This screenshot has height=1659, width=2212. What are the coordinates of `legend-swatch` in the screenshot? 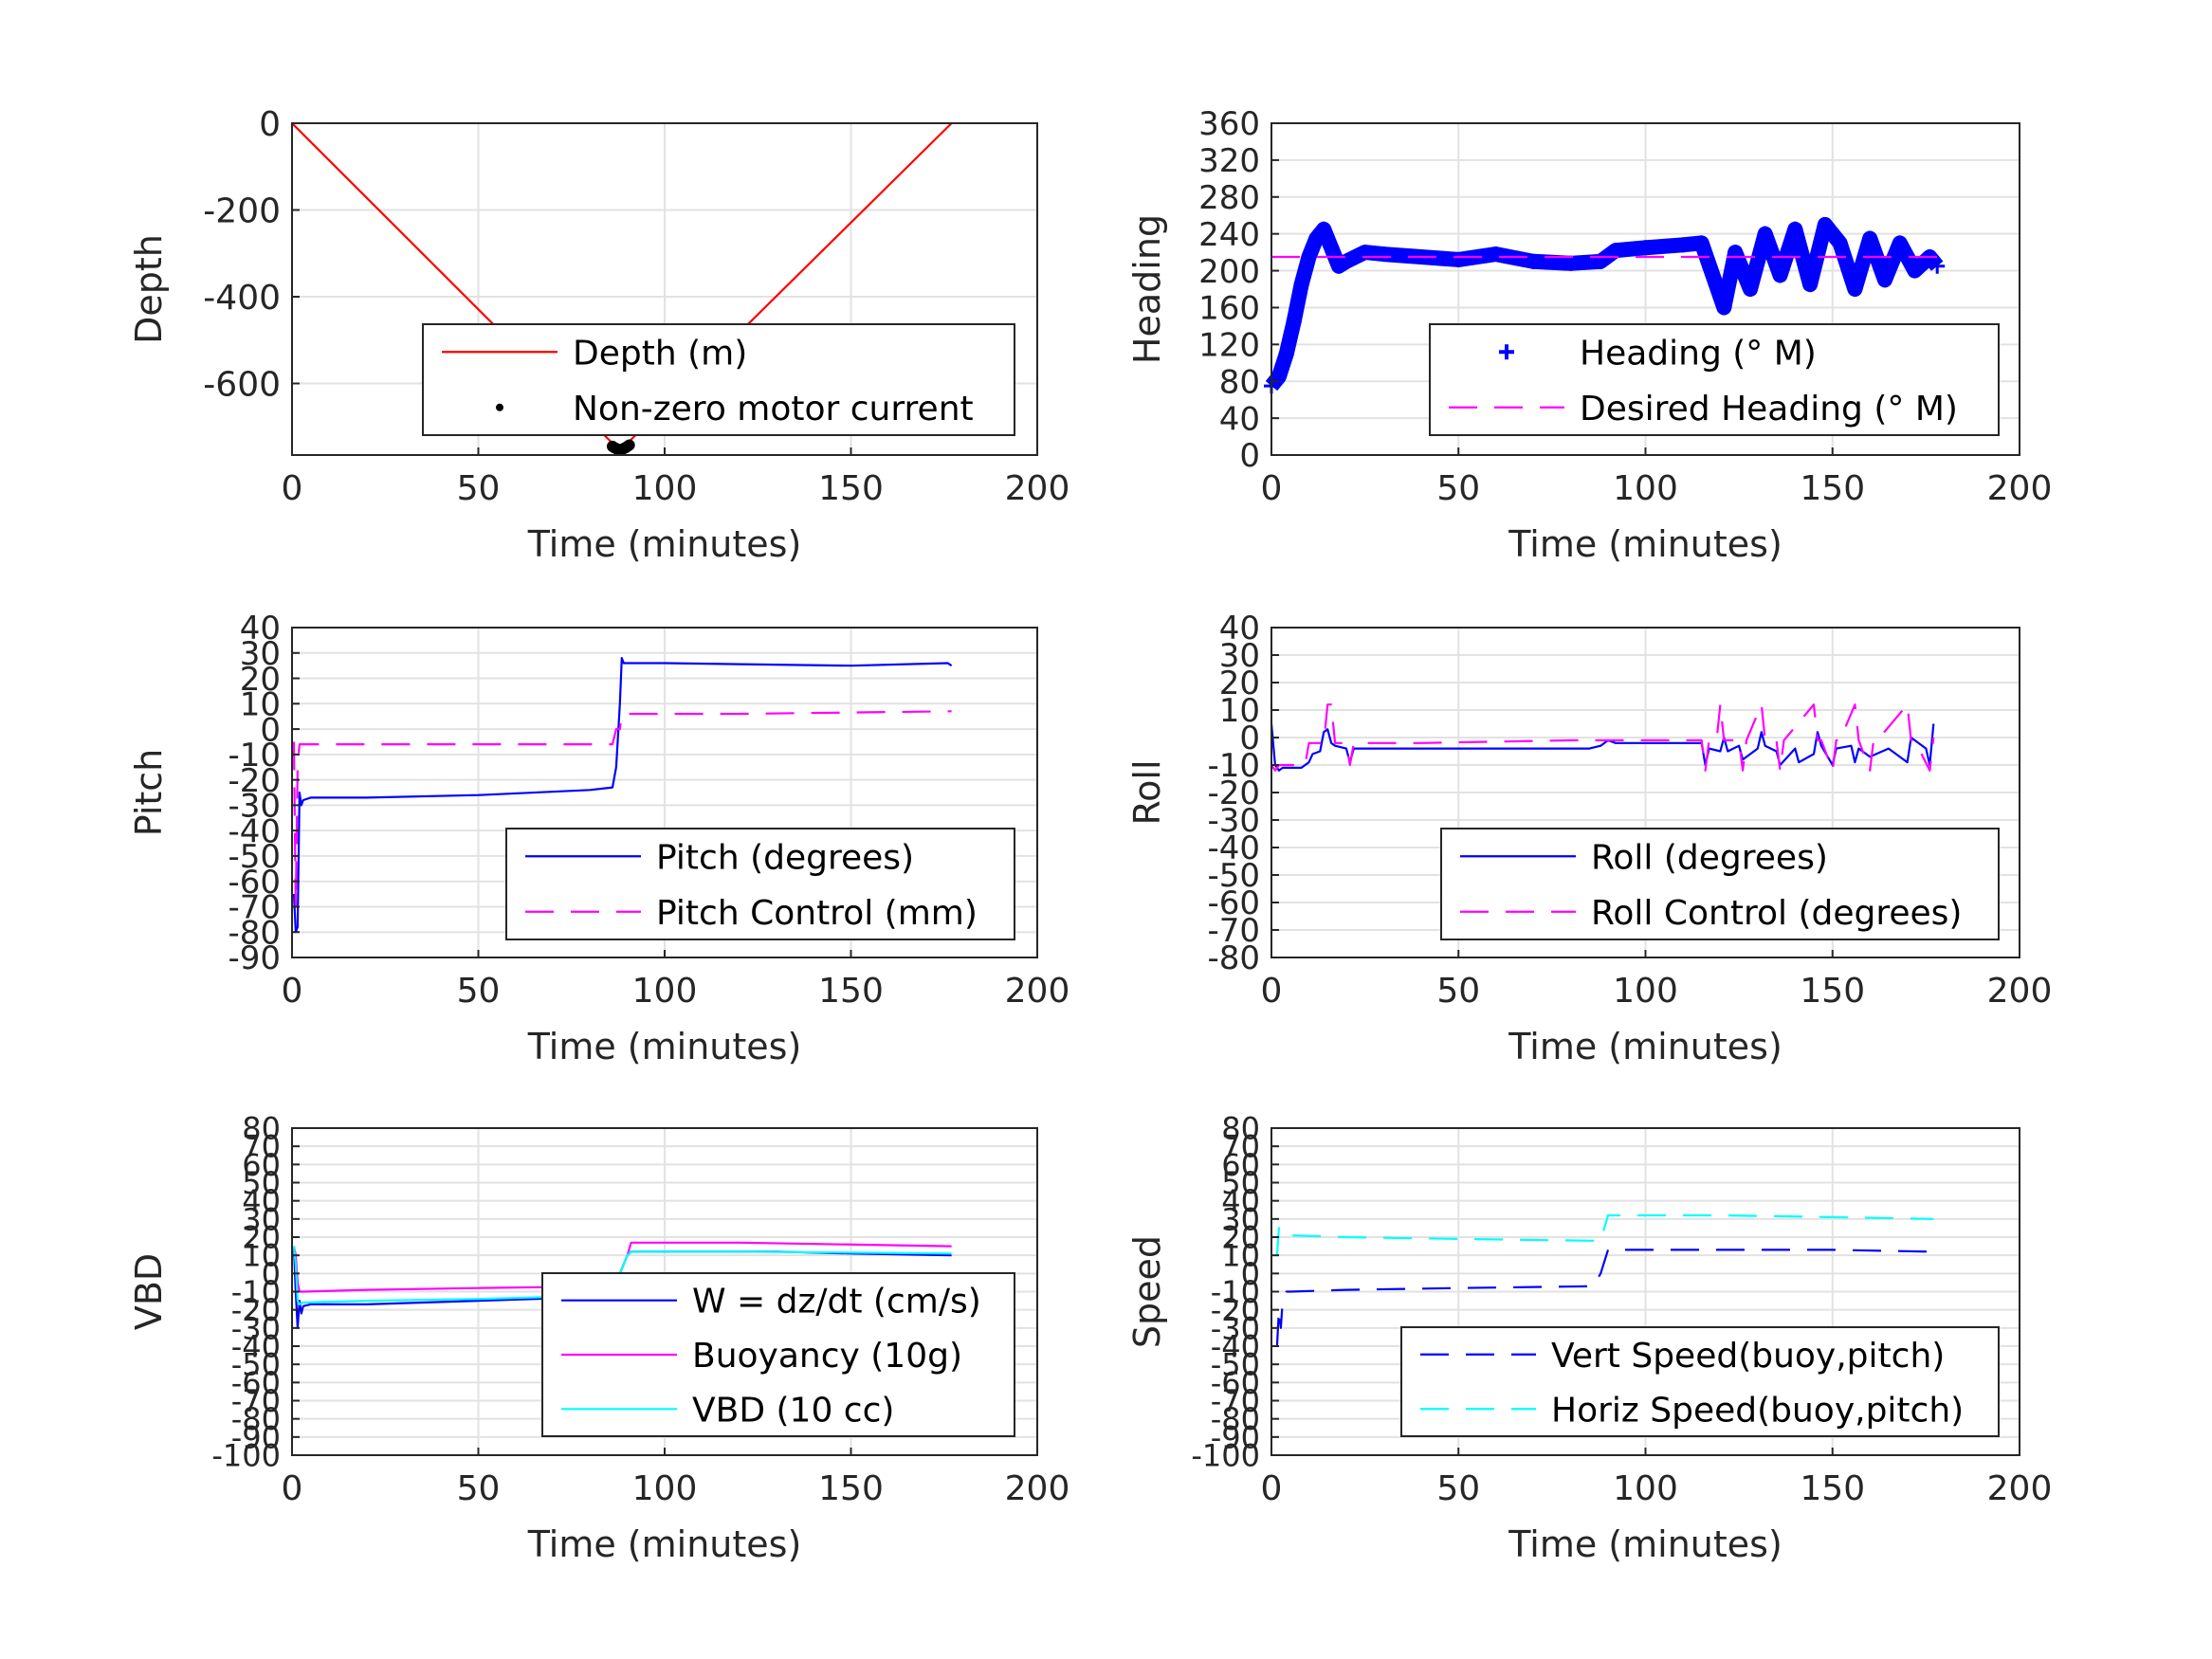 It's located at (1506, 352).